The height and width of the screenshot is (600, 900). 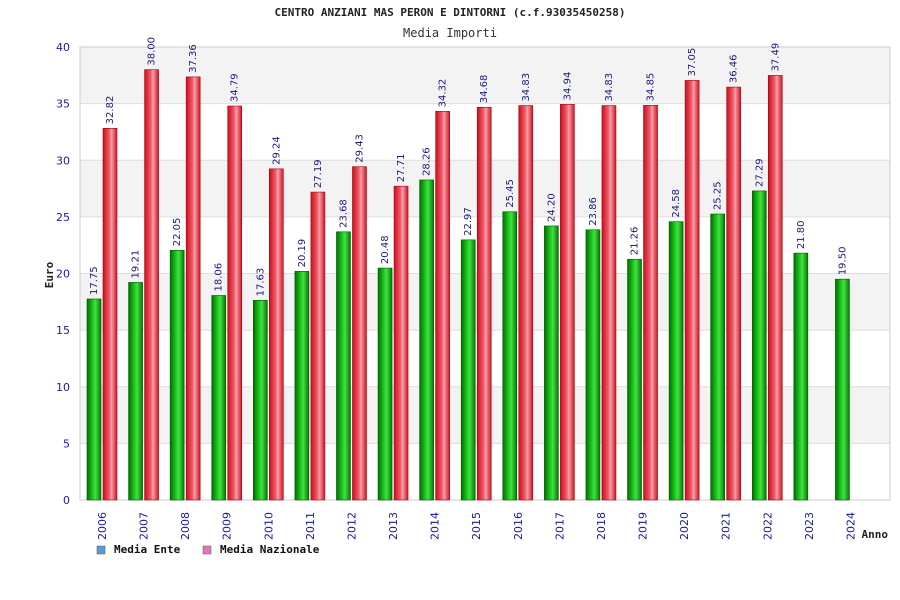 What do you see at coordinates (450, 33) in the screenshot?
I see `chart-subtitle: Media Importi` at bounding box center [450, 33].